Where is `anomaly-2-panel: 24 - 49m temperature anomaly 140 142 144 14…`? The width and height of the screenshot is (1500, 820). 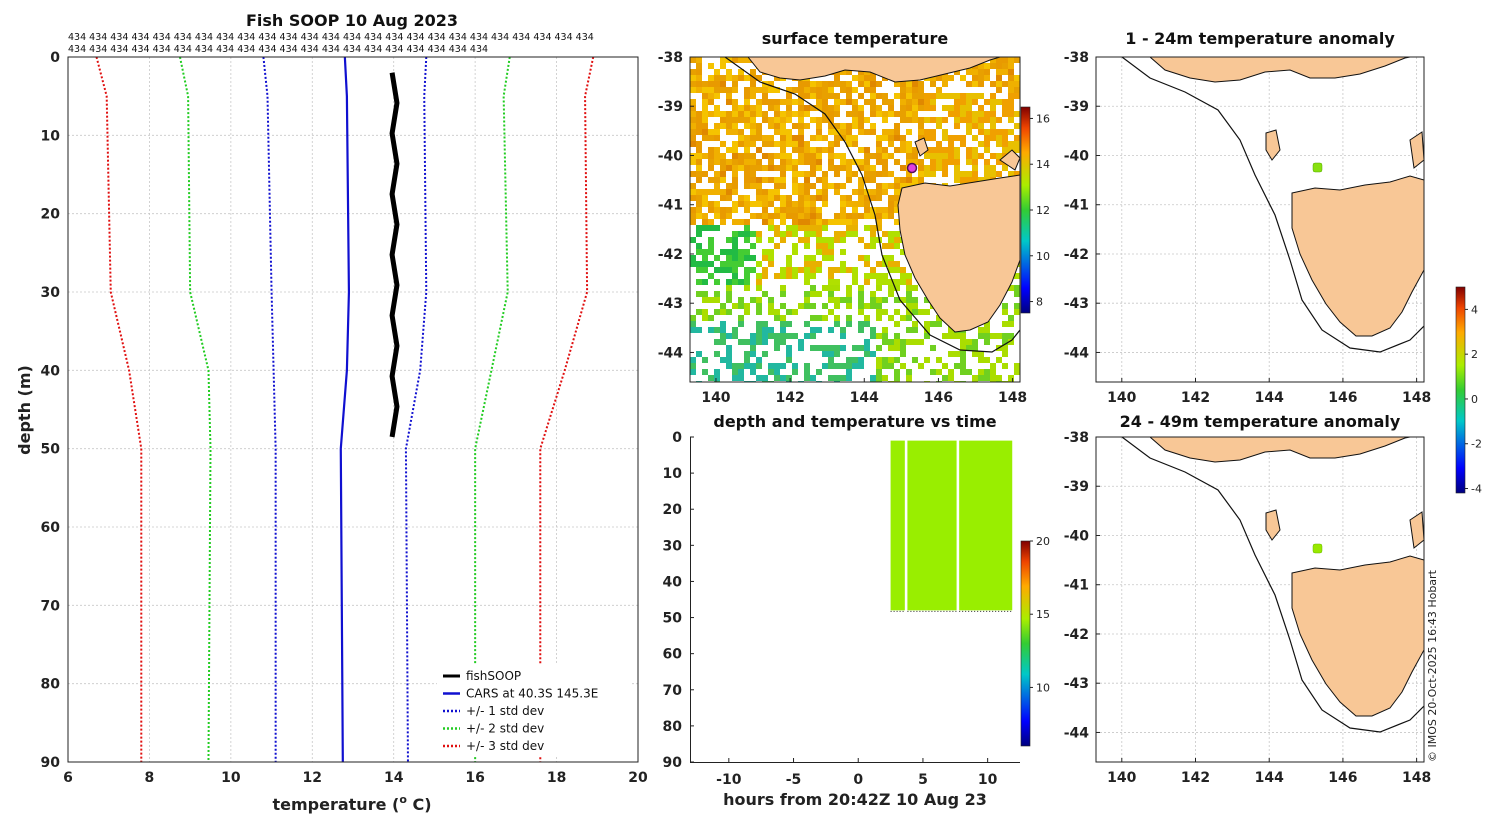 anomaly-2-panel: 24 - 49m temperature anomaly 140 142 144 14… is located at coordinates (1248, 599).